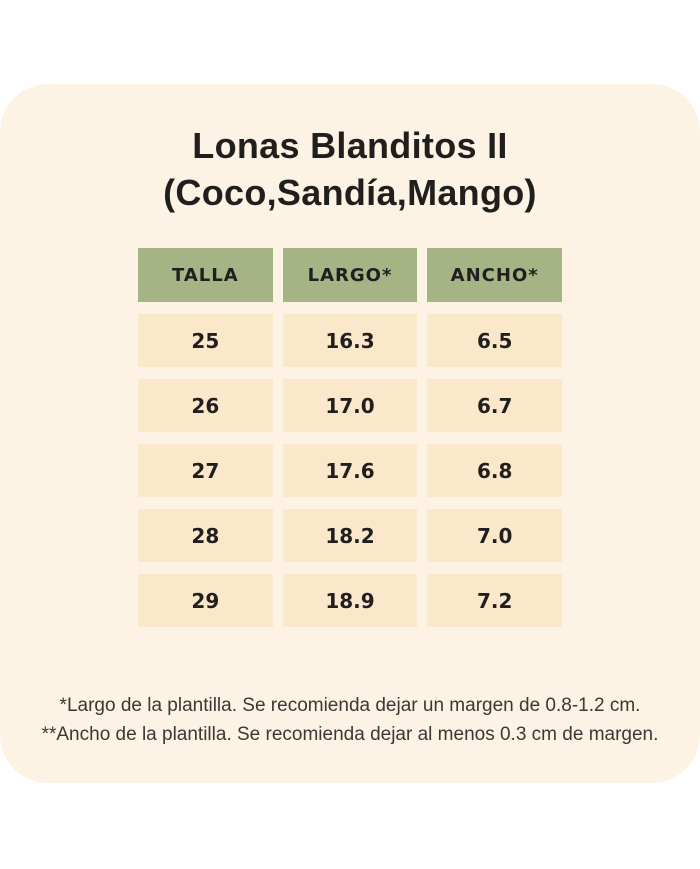 This screenshot has height=869, width=700. What do you see at coordinates (494, 535) in the screenshot?
I see `ancho-cell: 7.0` at bounding box center [494, 535].